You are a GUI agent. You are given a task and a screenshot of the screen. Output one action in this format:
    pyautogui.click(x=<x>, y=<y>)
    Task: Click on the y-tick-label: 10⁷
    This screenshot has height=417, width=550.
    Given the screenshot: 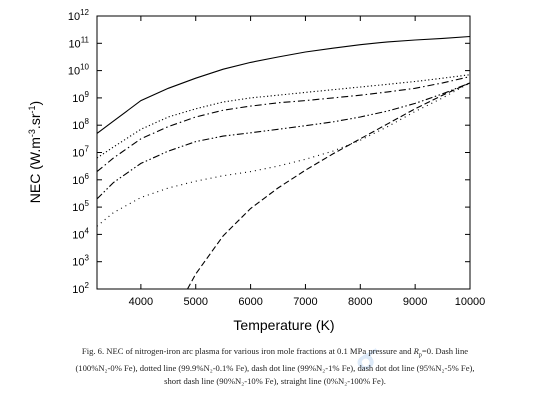 What is the action you would take?
    pyautogui.click(x=80, y=152)
    